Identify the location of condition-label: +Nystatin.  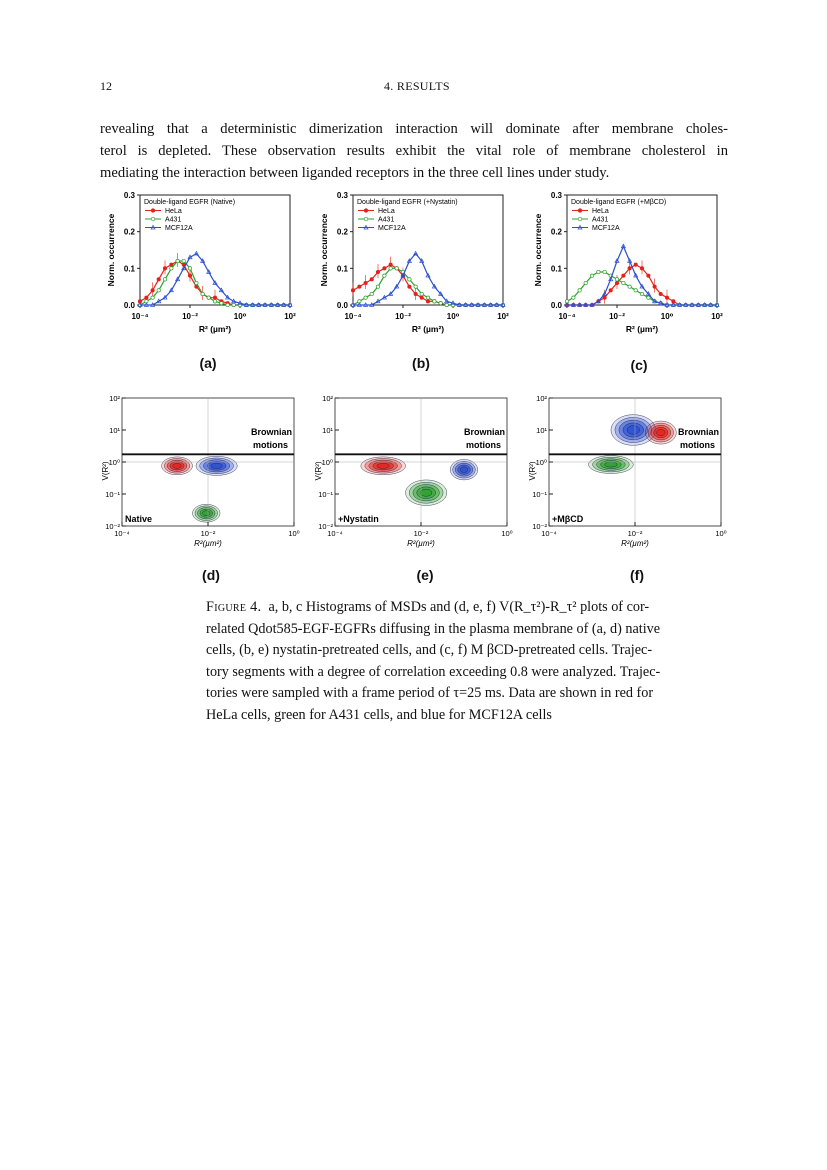
(358, 519).